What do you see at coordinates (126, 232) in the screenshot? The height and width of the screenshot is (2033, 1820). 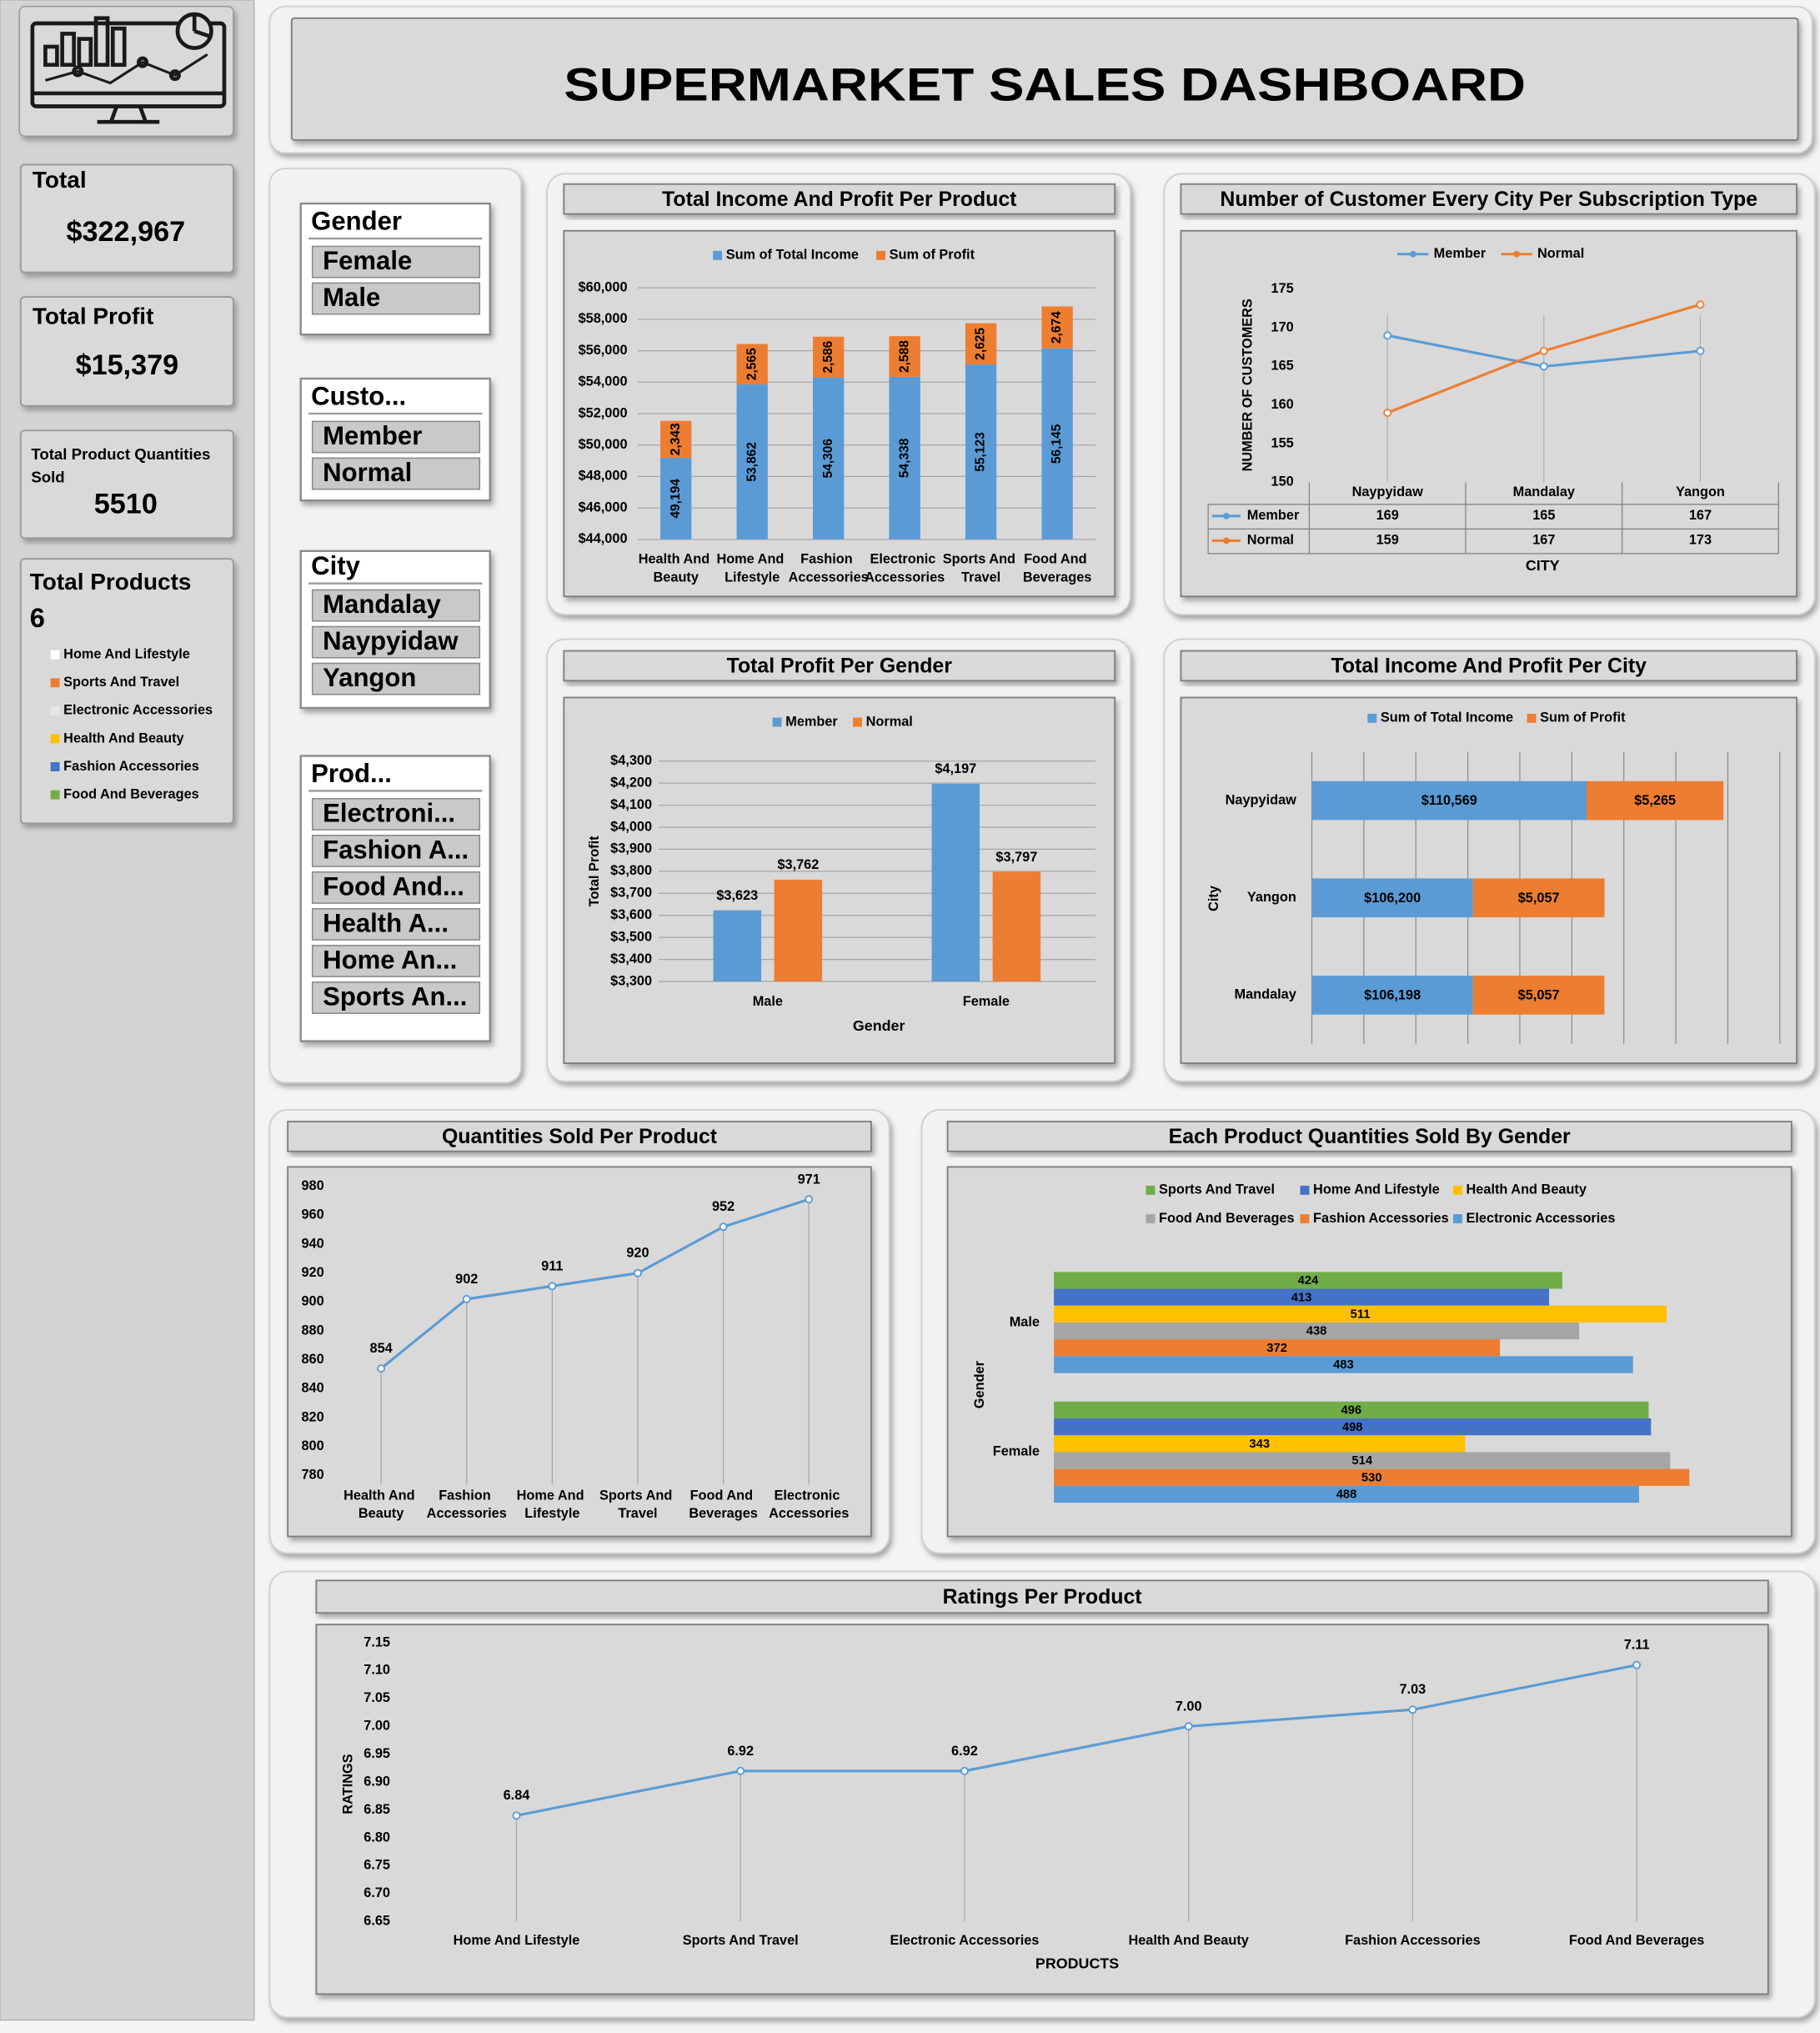 I see `kpi-value: $322,967` at bounding box center [126, 232].